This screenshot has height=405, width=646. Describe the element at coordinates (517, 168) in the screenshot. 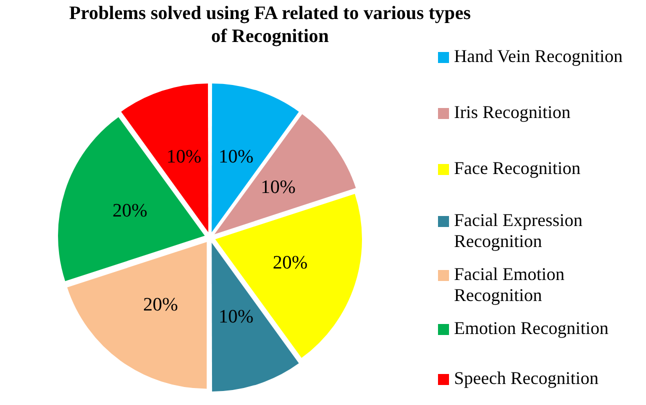

I see `legend-label: Face Recognition` at that location.